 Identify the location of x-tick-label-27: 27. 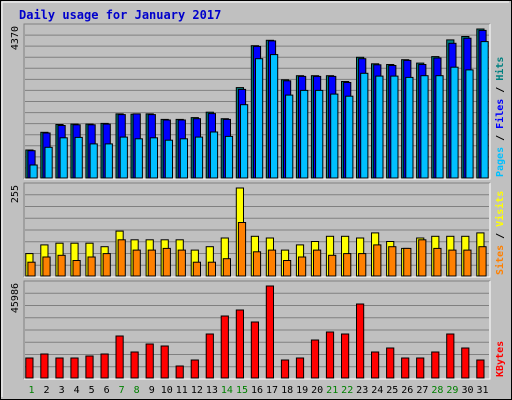
(422, 390).